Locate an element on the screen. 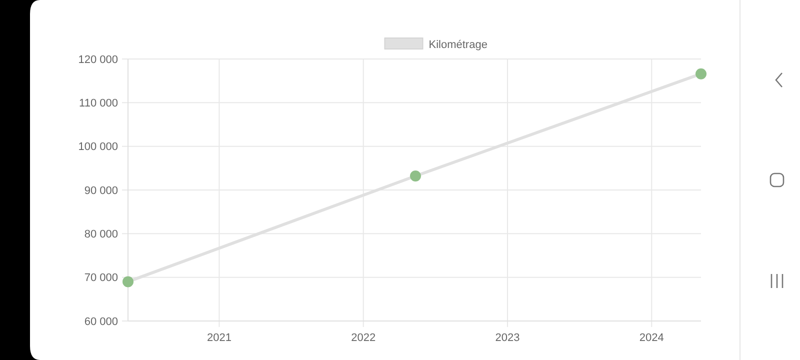 Image resolution: width=800 pixels, height=360 pixels. y-tick-label: 90 000 is located at coordinates (101, 190).